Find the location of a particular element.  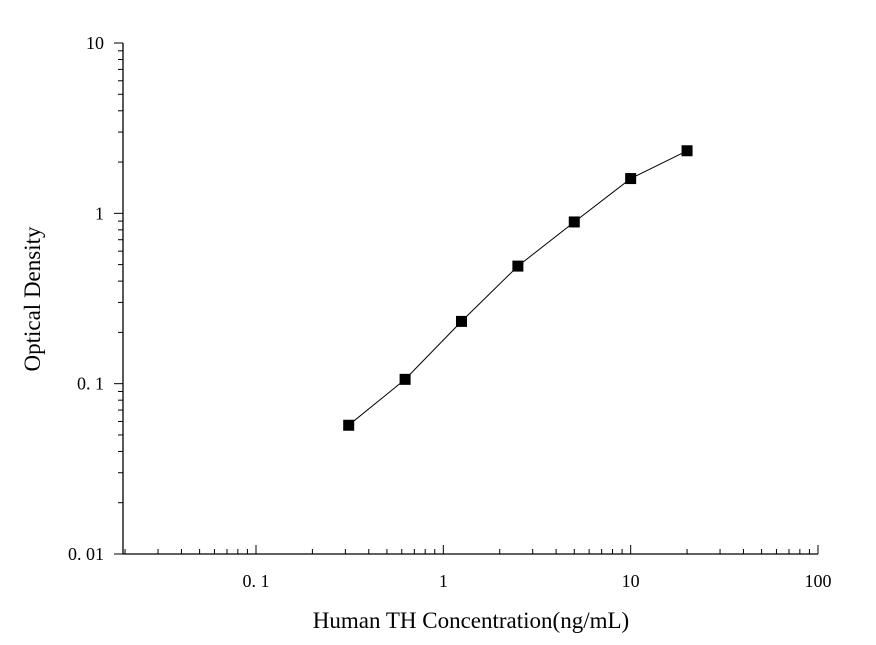

y-axis-tick-labels: 0. 01 0. 1 1 10 is located at coordinates (86, 298).